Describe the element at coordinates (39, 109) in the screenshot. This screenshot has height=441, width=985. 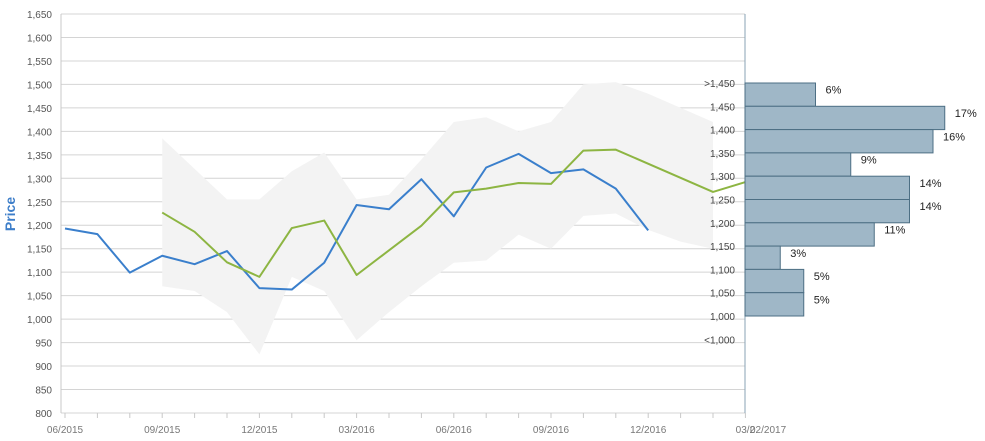
I see `y-tick-label: 1,450` at that location.